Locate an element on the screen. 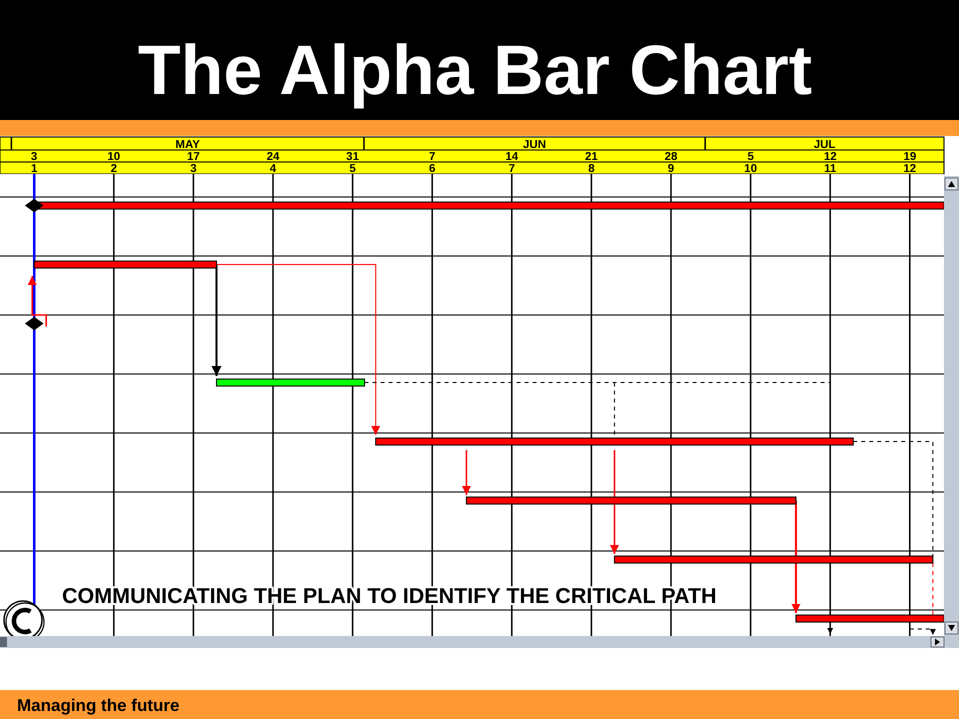 This screenshot has height=719, width=959. x-tick-label: 2 is located at coordinates (114, 169).